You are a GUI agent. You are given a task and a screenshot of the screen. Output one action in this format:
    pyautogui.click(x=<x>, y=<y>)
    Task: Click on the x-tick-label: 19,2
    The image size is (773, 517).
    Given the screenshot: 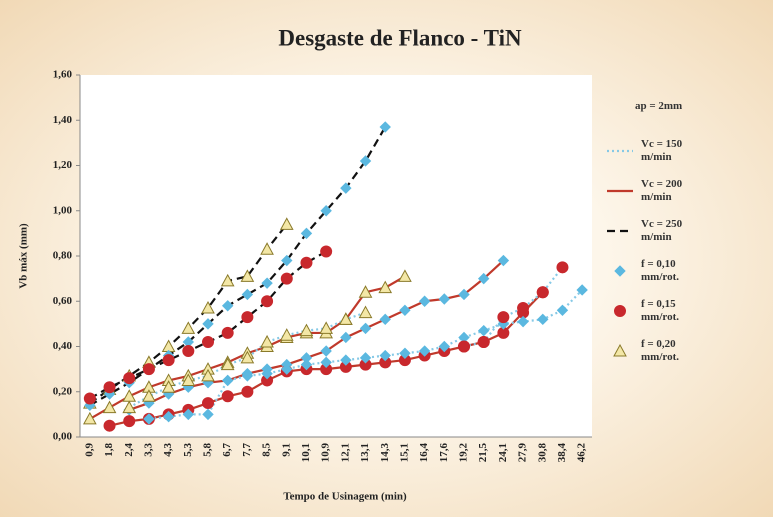 What is the action you would take?
    pyautogui.click(x=464, y=453)
    